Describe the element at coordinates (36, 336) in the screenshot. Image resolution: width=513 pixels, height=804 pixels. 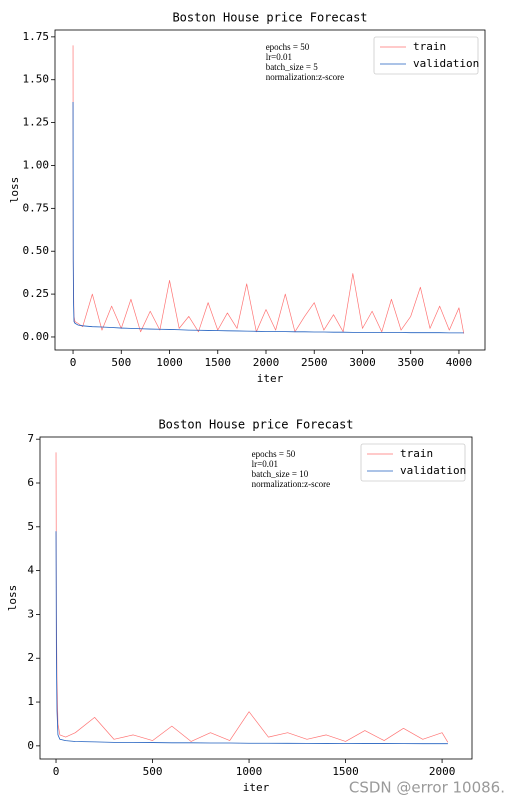
I see `y-tick-label: 0.00` at that location.